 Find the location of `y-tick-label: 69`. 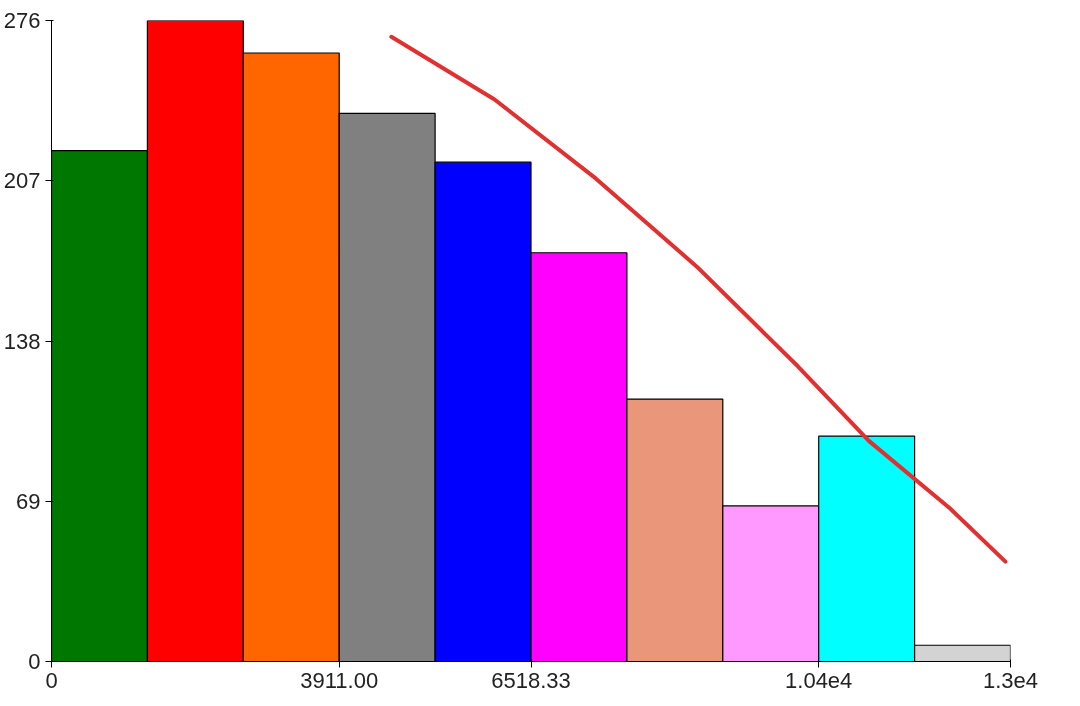

y-tick-label: 69 is located at coordinates (28, 501).